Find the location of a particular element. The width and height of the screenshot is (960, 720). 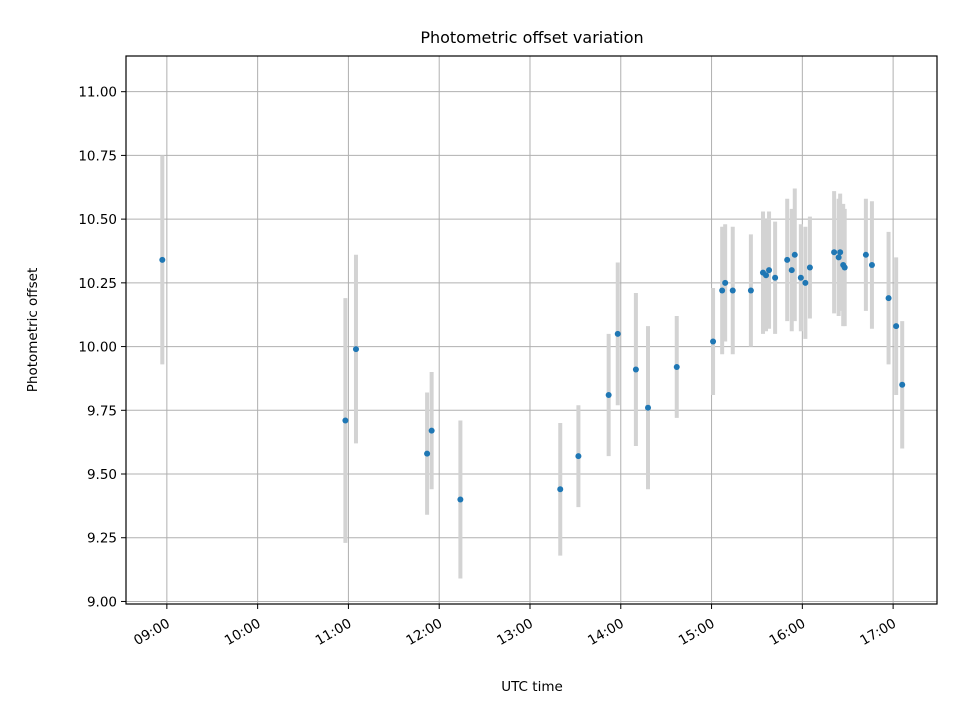

y-tick-label: 10.50 is located at coordinates (97, 220).